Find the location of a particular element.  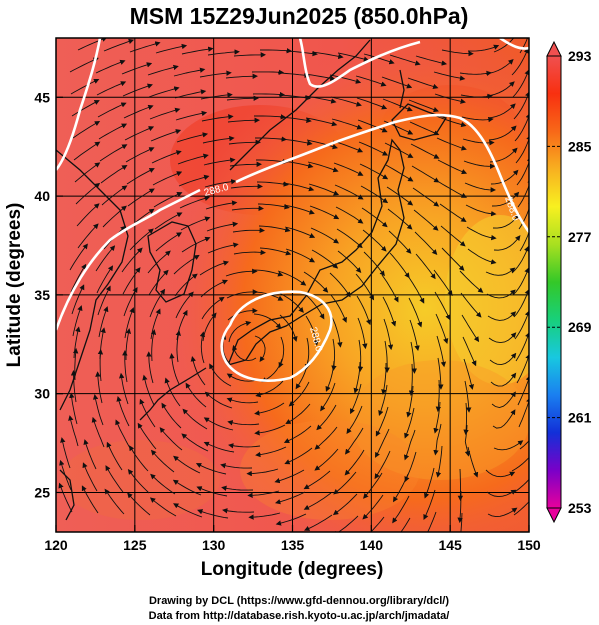

colorbar-bottom-arrow is located at coordinates (554, 515).